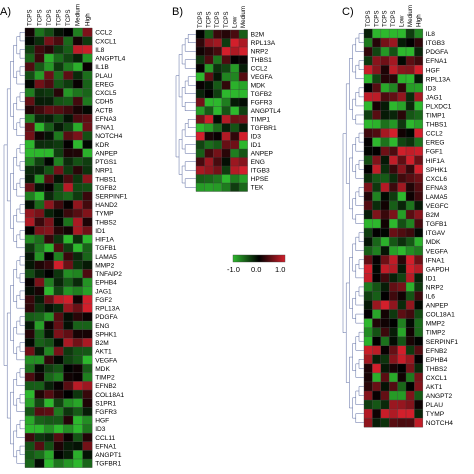 Image resolution: width=474 pixels, height=474 pixels. What do you see at coordinates (437, 251) in the screenshot?
I see `row-label: VEGFA` at bounding box center [437, 251].